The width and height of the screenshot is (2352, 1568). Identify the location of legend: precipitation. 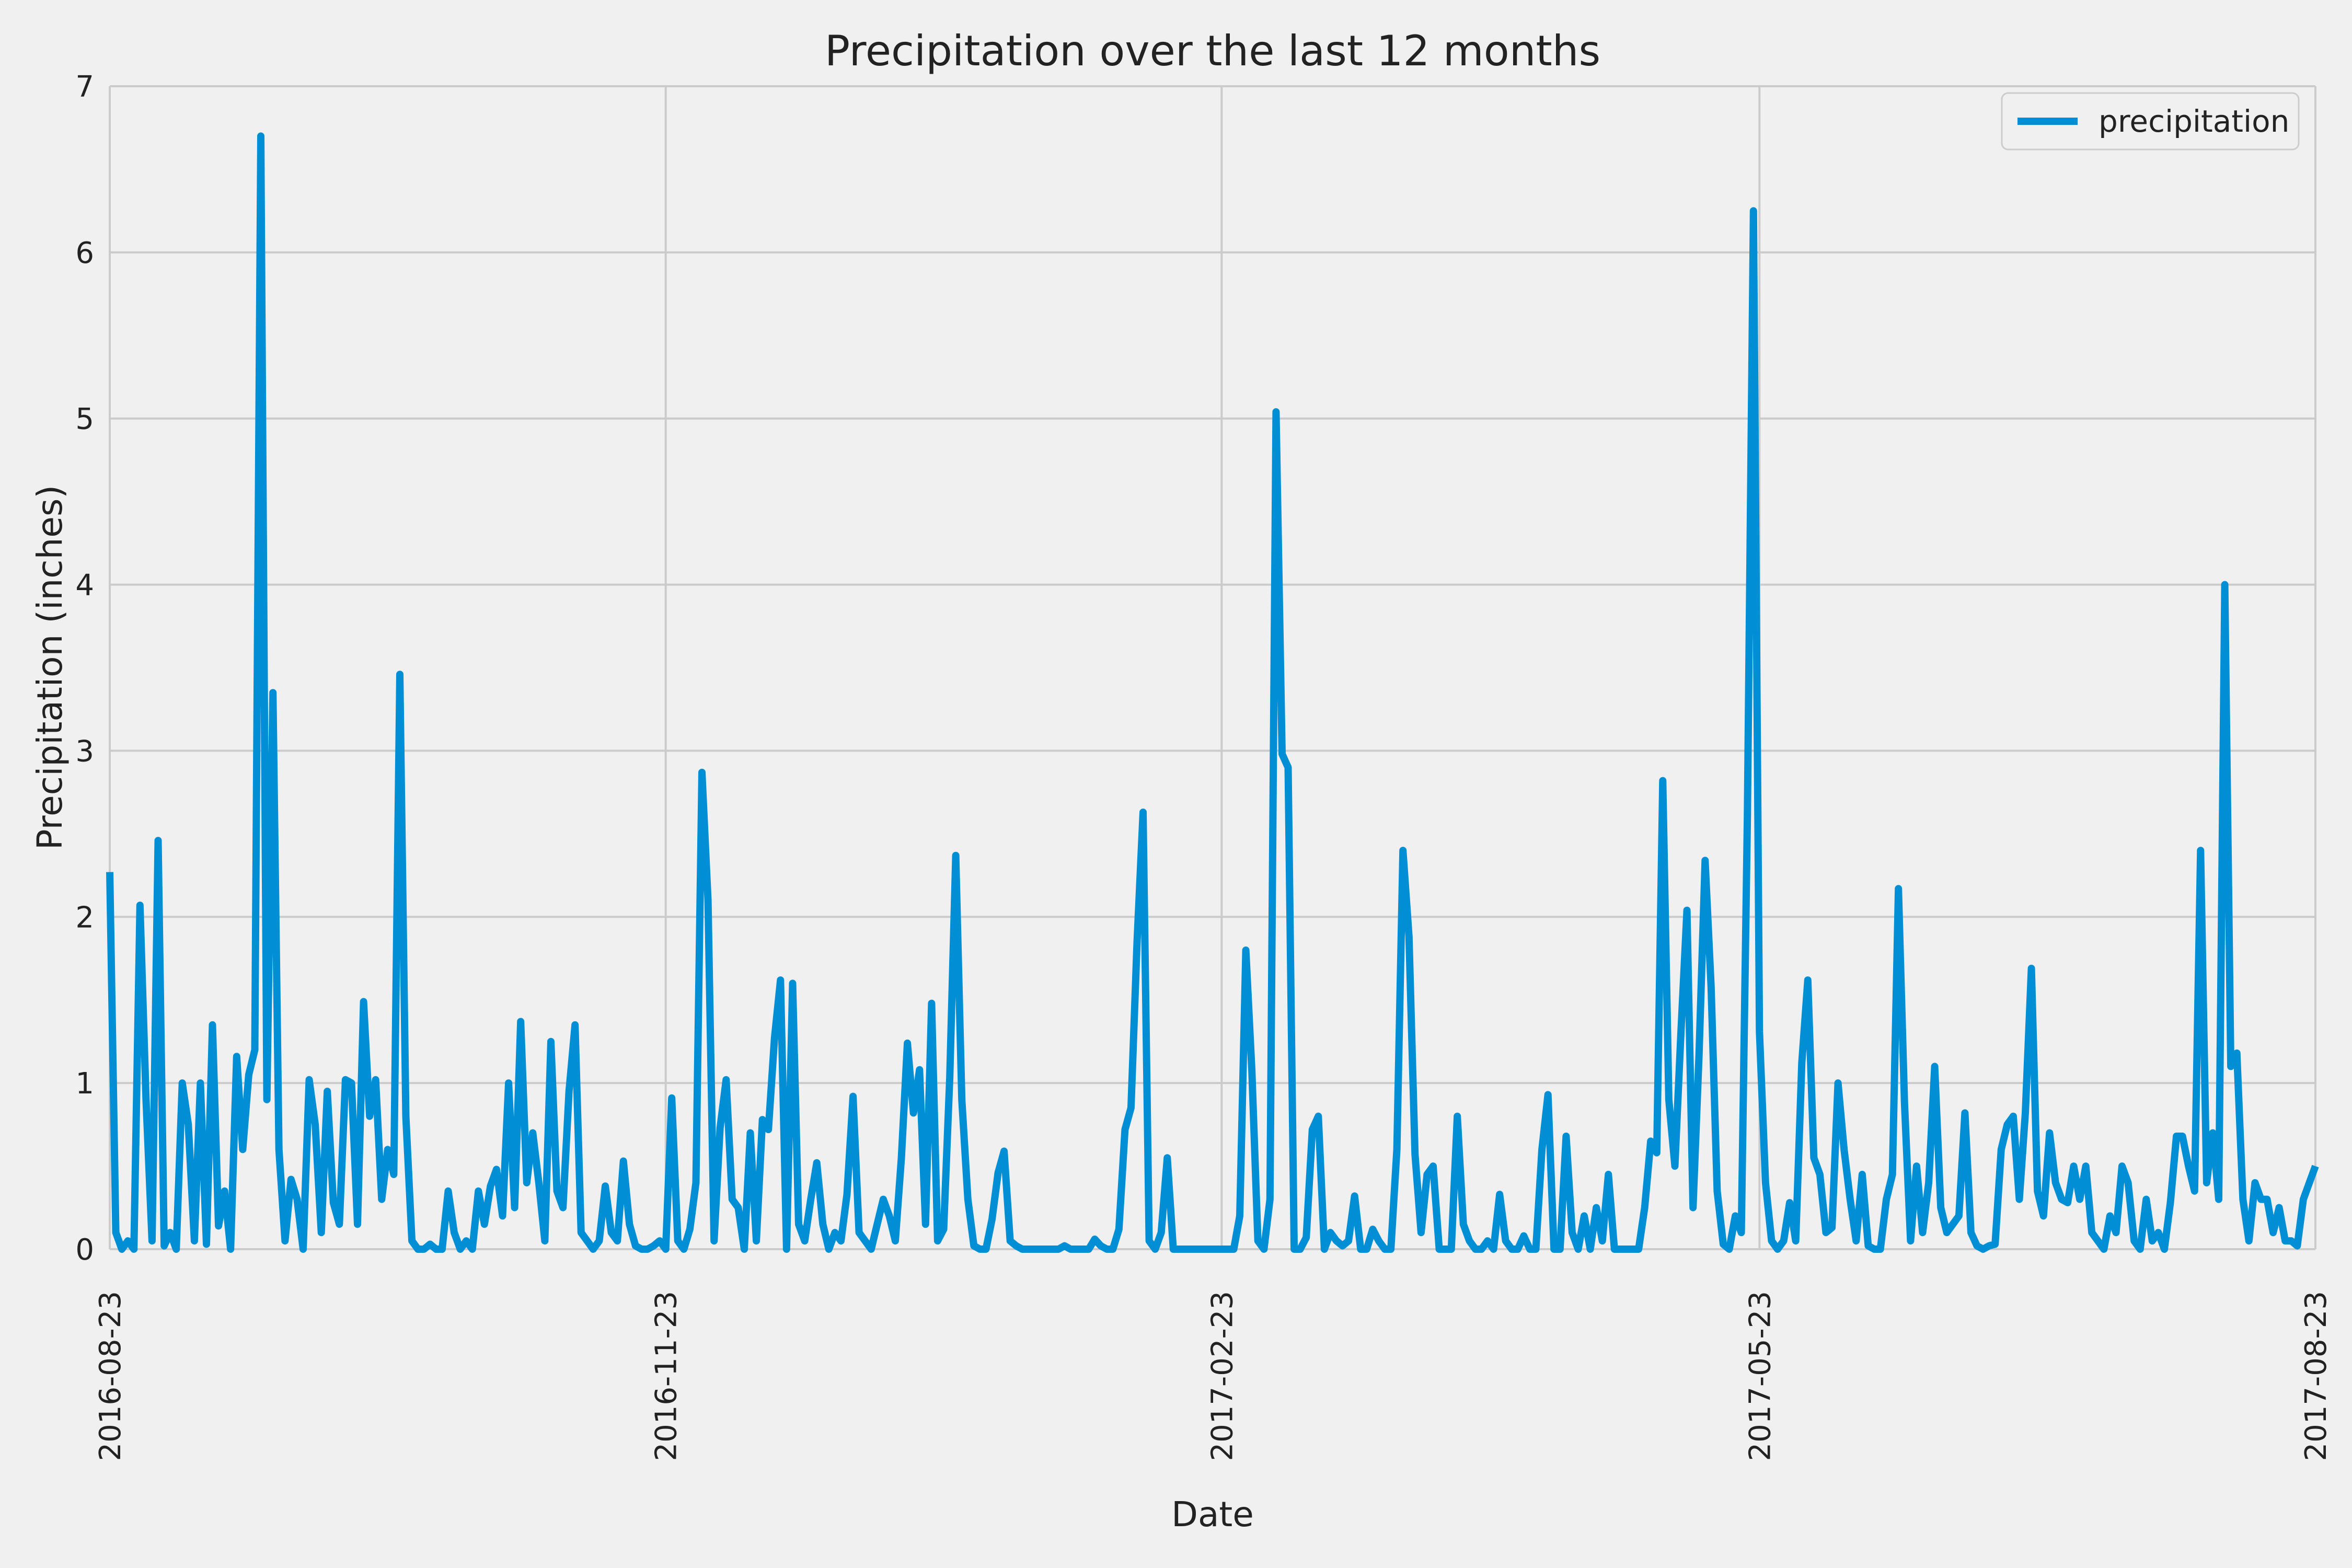
(2150, 121).